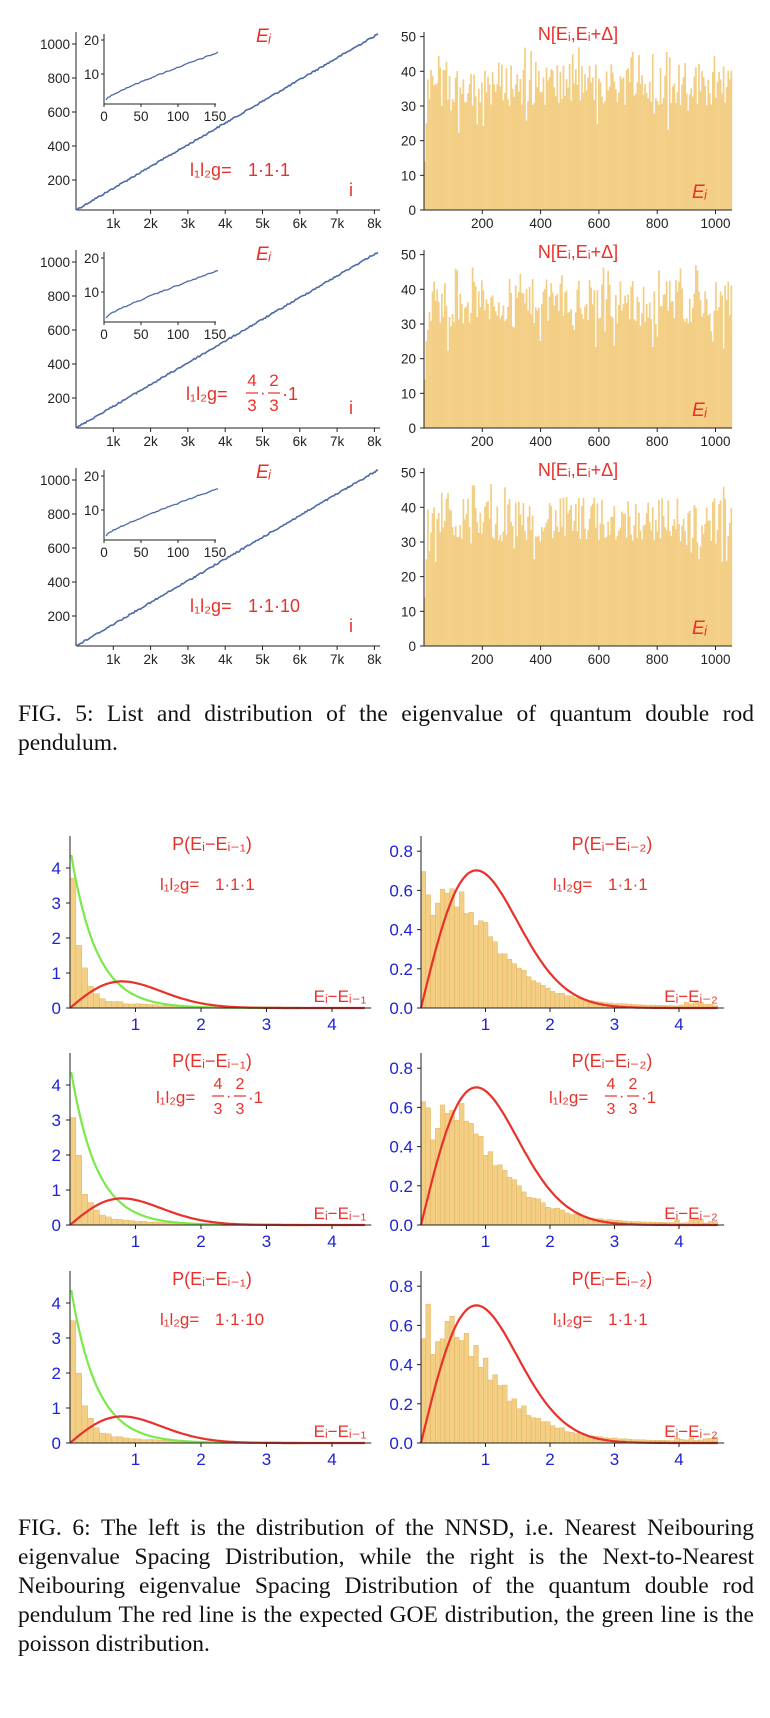  What do you see at coordinates (408, 473) in the screenshot?
I see `y-tick-label: 50` at bounding box center [408, 473].